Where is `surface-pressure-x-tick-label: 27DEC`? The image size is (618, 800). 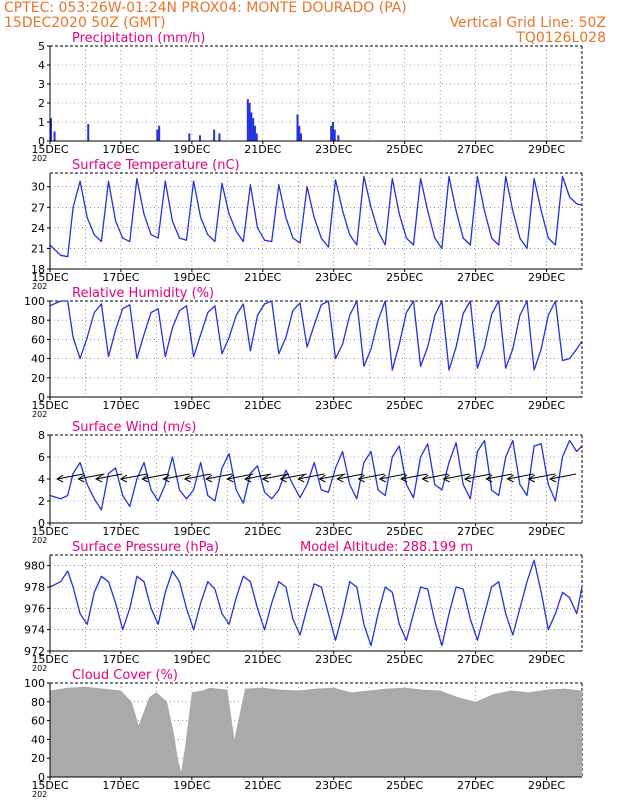
surface-pressure-x-tick-label: 27DEC is located at coordinates (475, 659).